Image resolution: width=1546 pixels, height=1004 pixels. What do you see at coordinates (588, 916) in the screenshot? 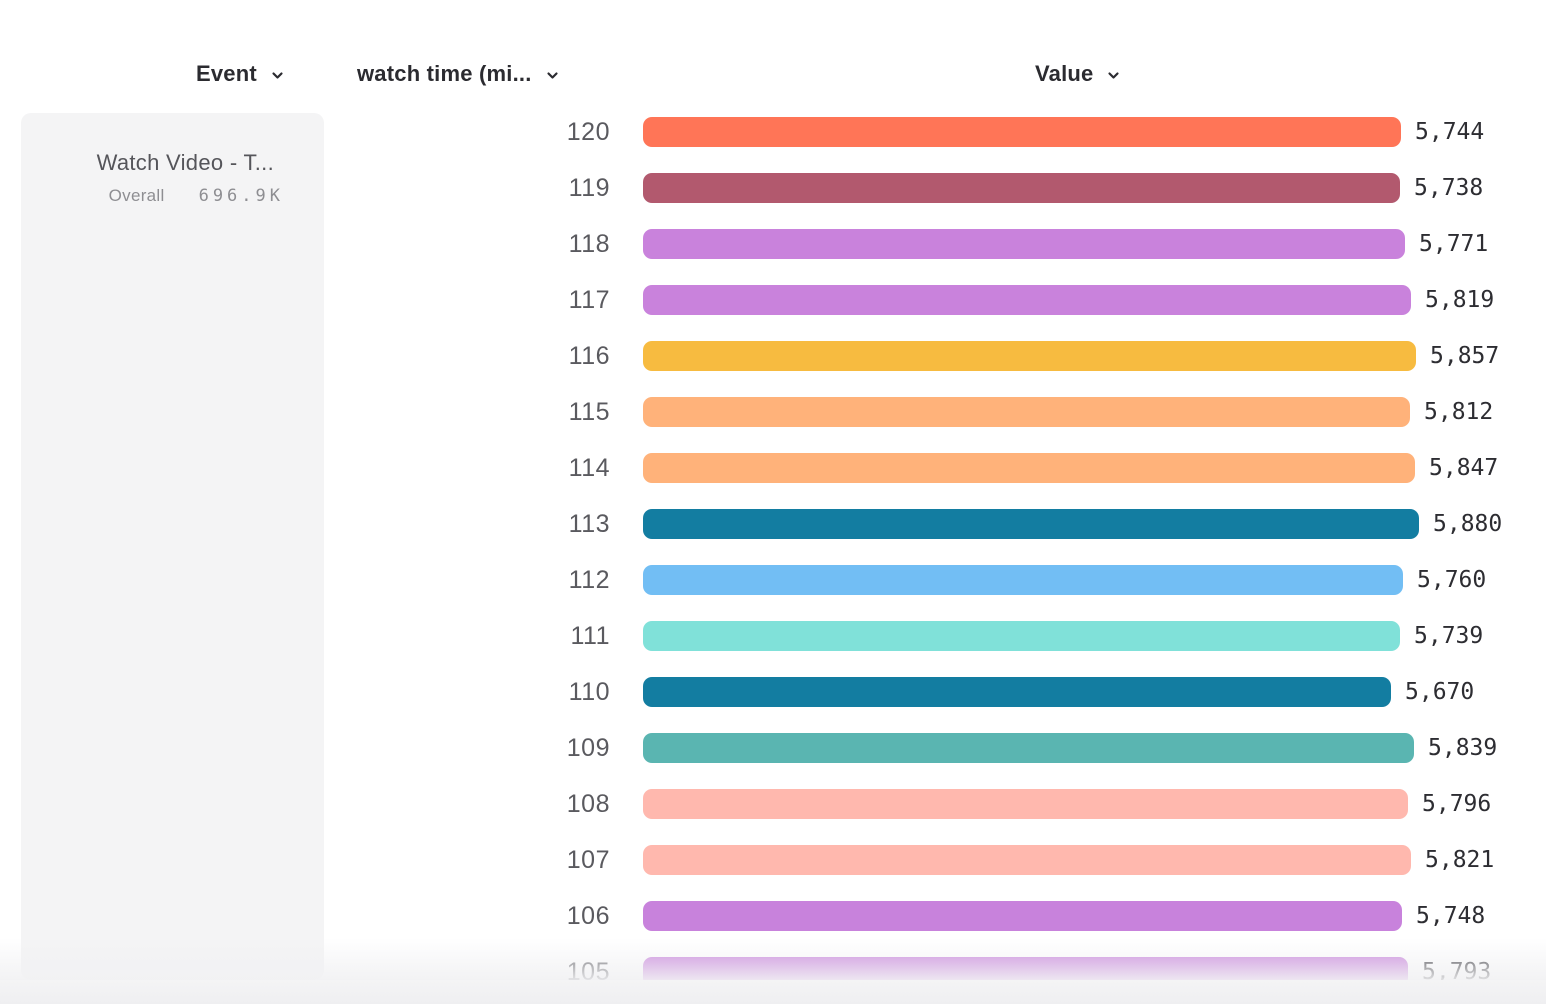
I see `category-label: 106` at bounding box center [588, 916].